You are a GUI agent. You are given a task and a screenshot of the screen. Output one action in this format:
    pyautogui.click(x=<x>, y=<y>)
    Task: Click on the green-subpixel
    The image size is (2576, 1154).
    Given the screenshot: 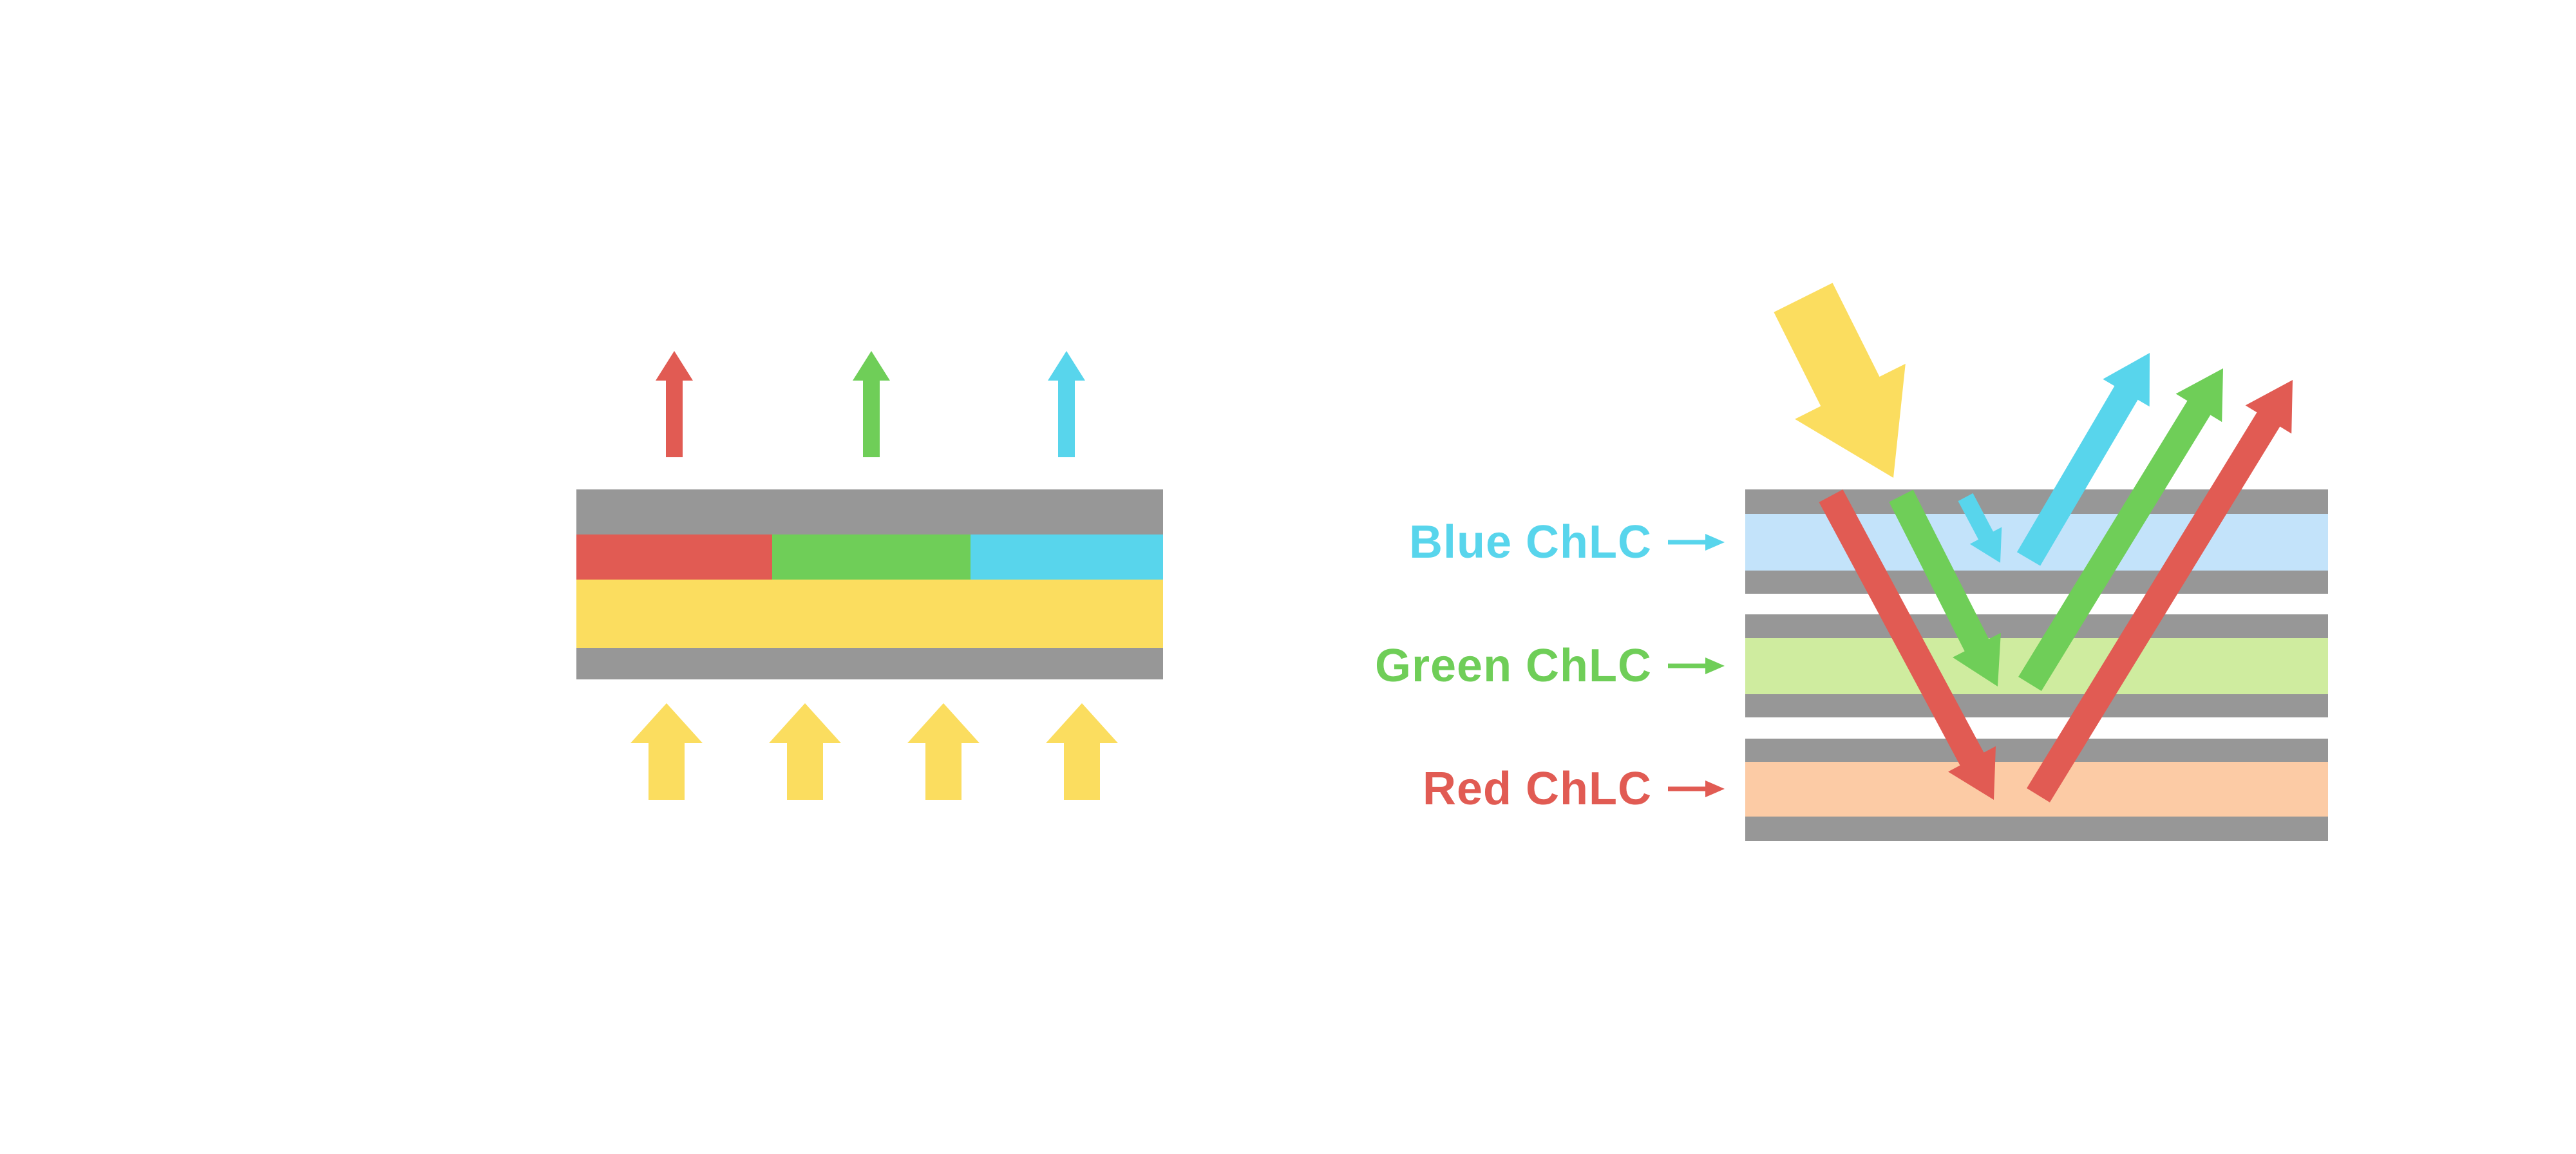 What is the action you would take?
    pyautogui.click(x=872, y=557)
    